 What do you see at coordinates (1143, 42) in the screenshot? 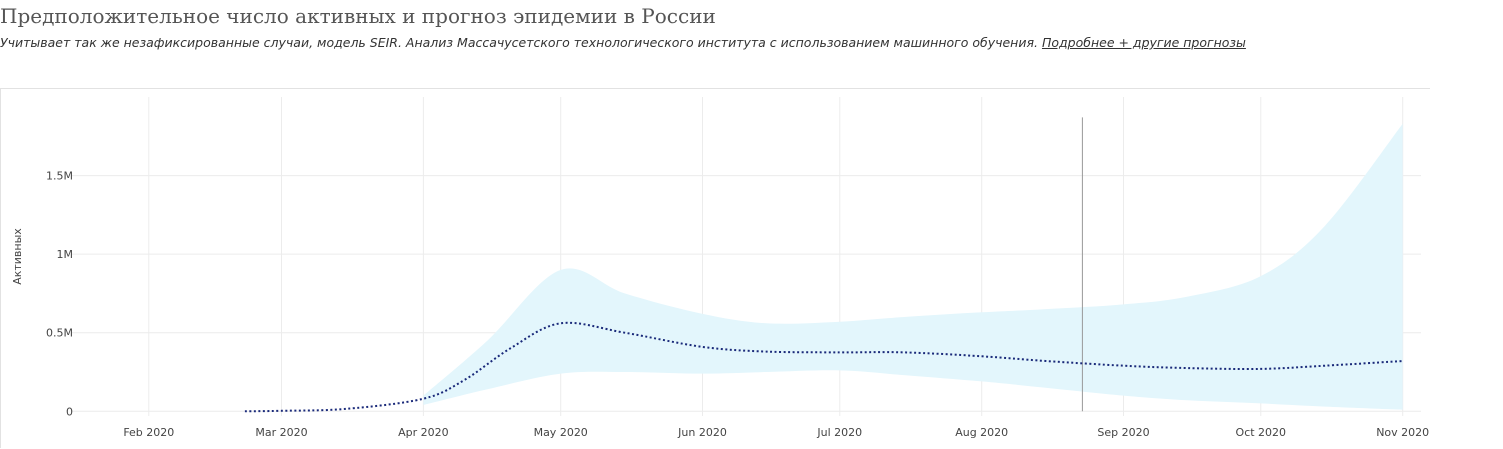
I see `more-forecasts-link: Подробнее + другие прогнозы` at bounding box center [1143, 42].